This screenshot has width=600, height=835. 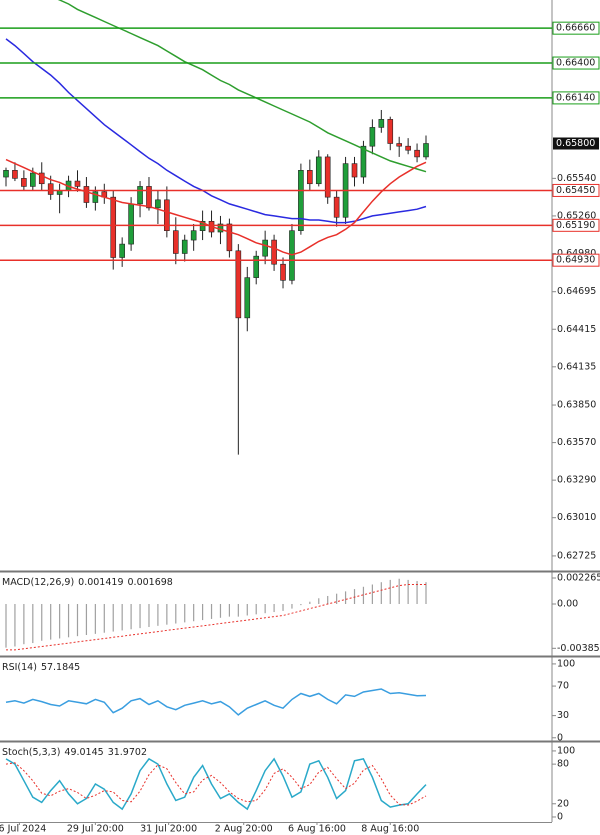 I want to click on last-price-box, so click(x=576, y=143).